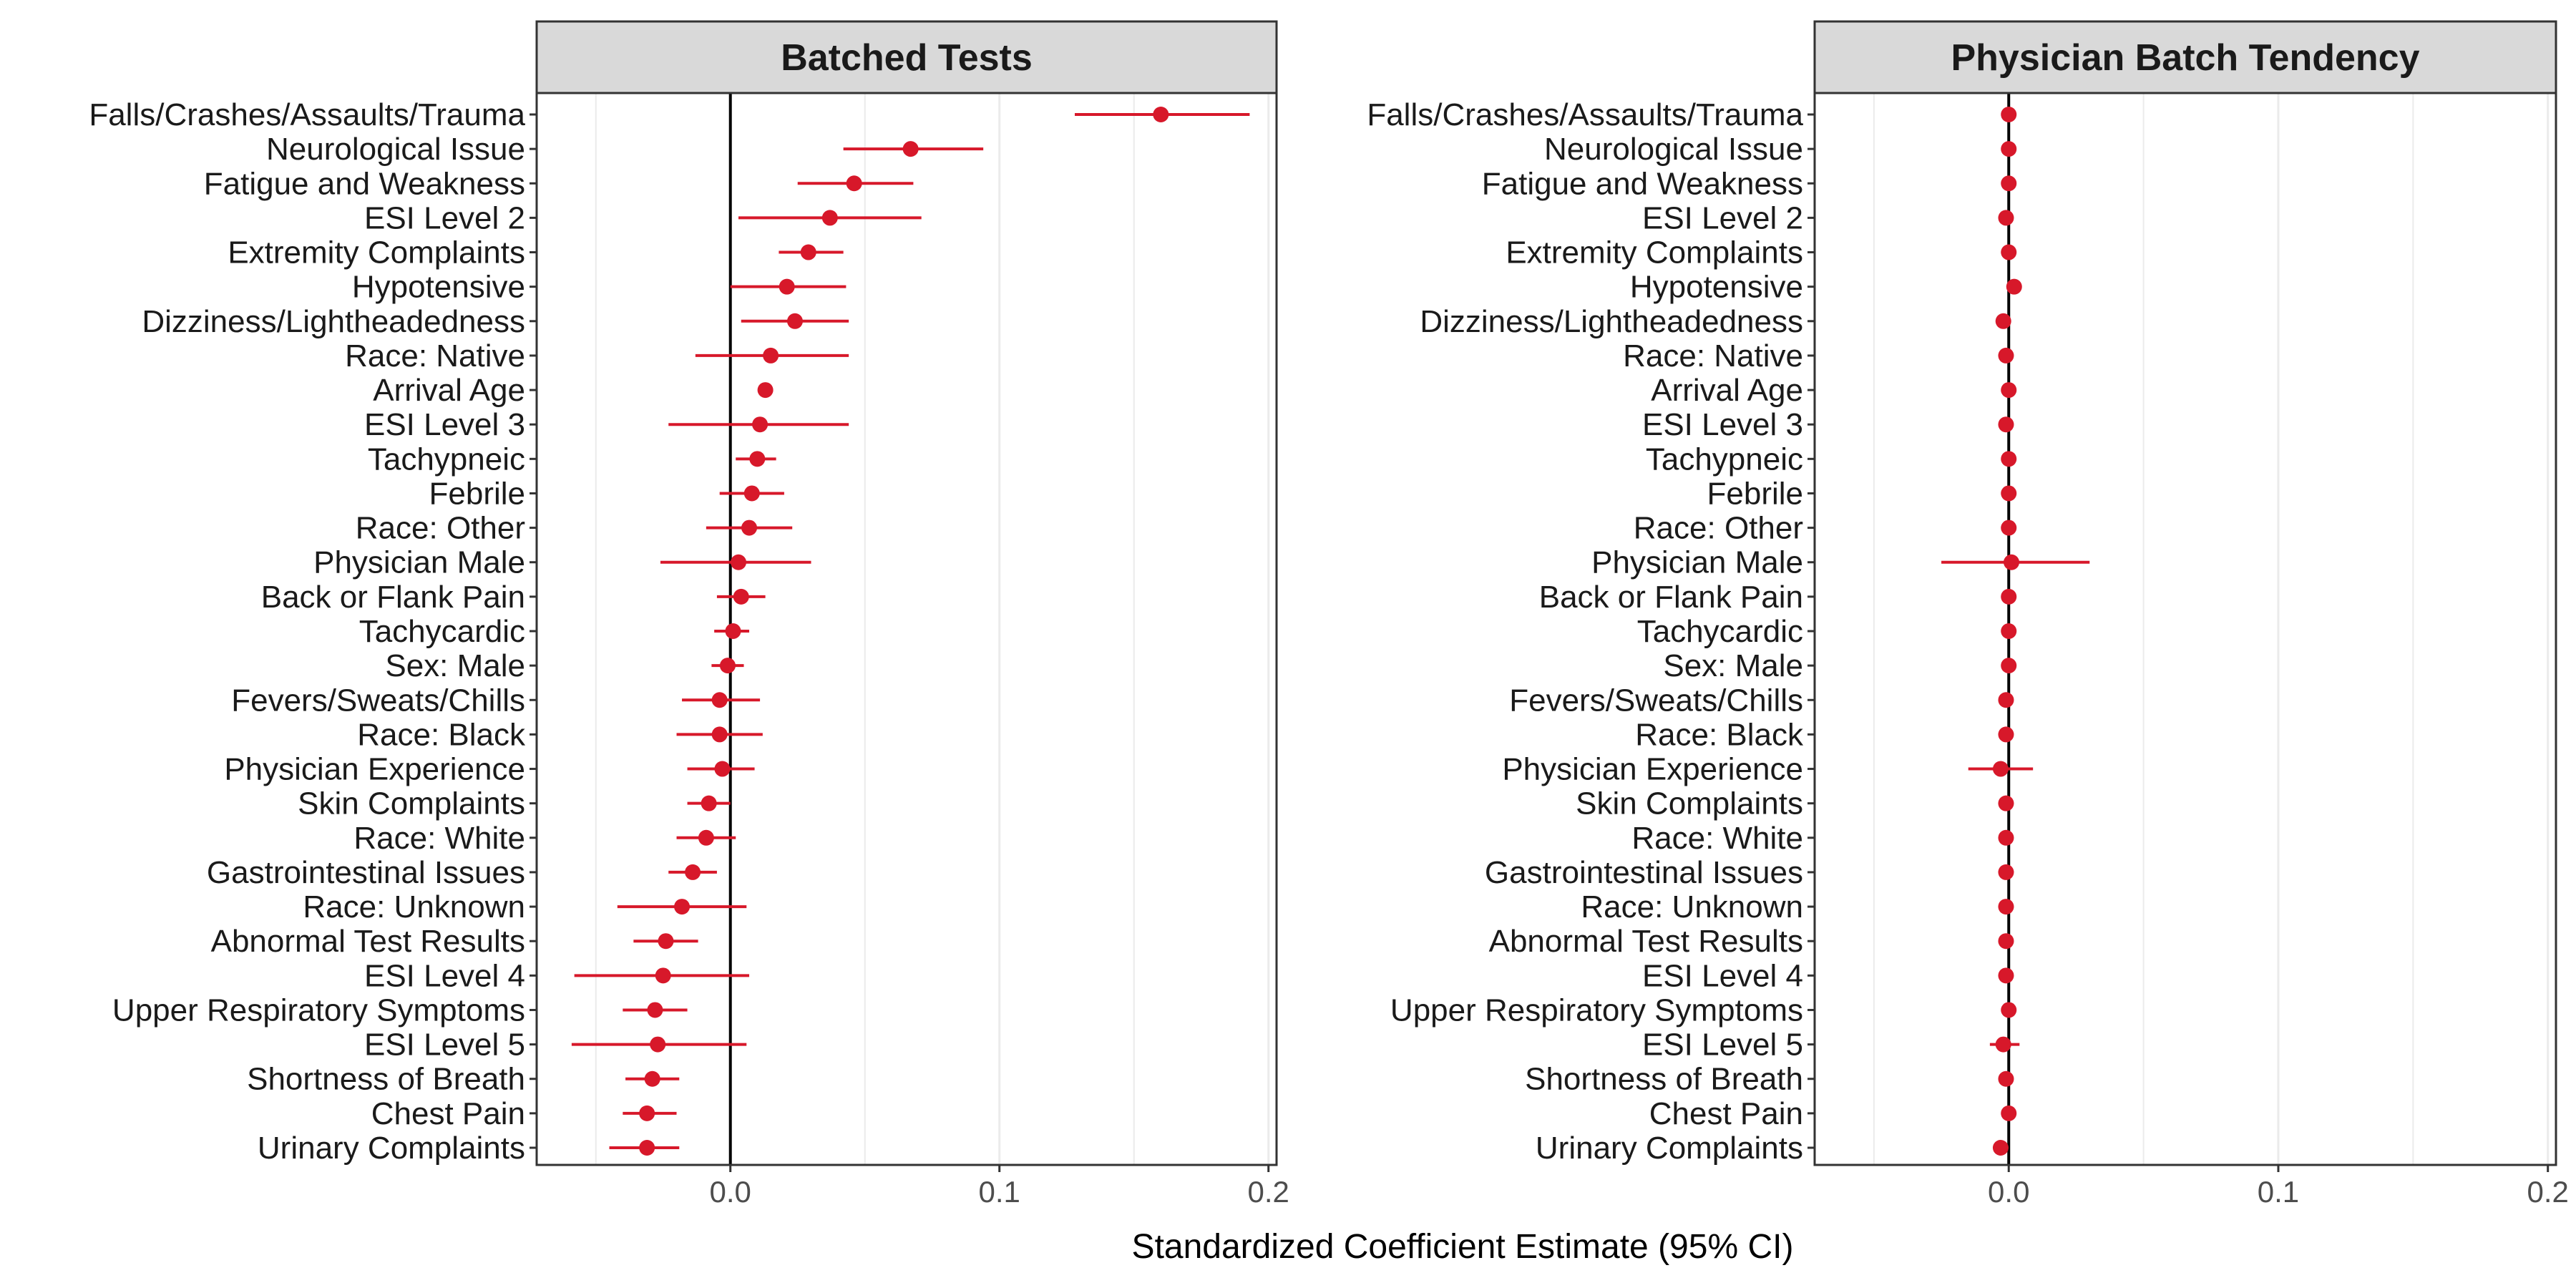 Image resolution: width=2576 pixels, height=1288 pixels. Describe the element at coordinates (393, 597) in the screenshot. I see `category-label: Back or Flank Pain` at that location.